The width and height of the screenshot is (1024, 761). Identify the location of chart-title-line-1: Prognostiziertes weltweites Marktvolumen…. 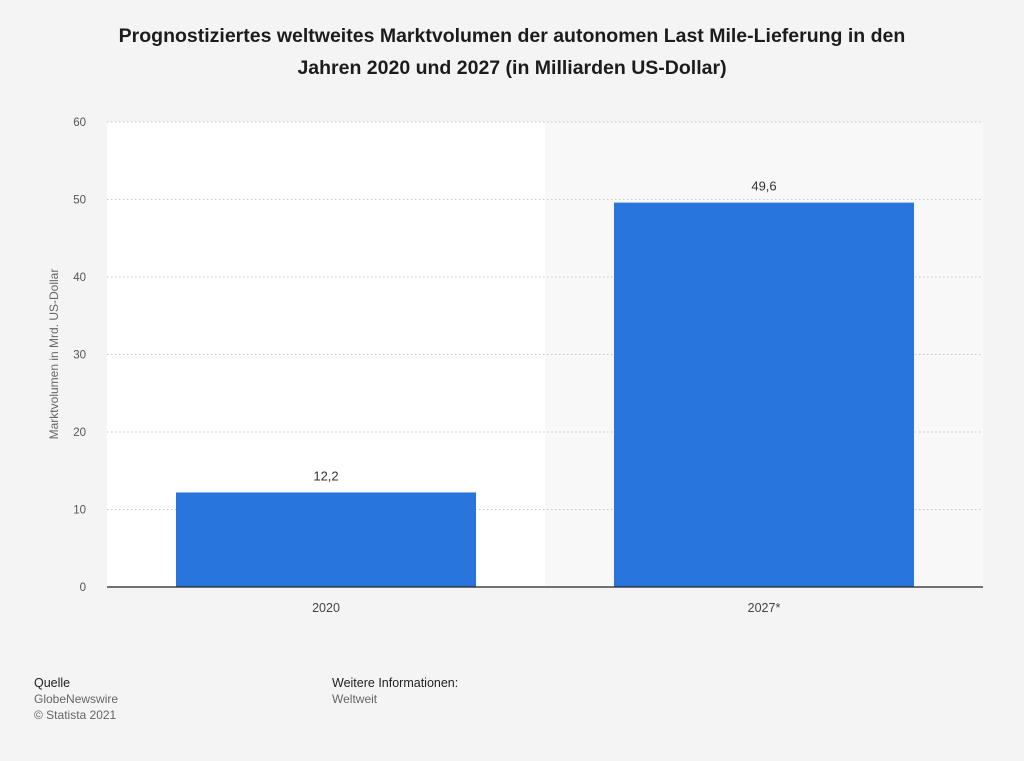
(512, 36).